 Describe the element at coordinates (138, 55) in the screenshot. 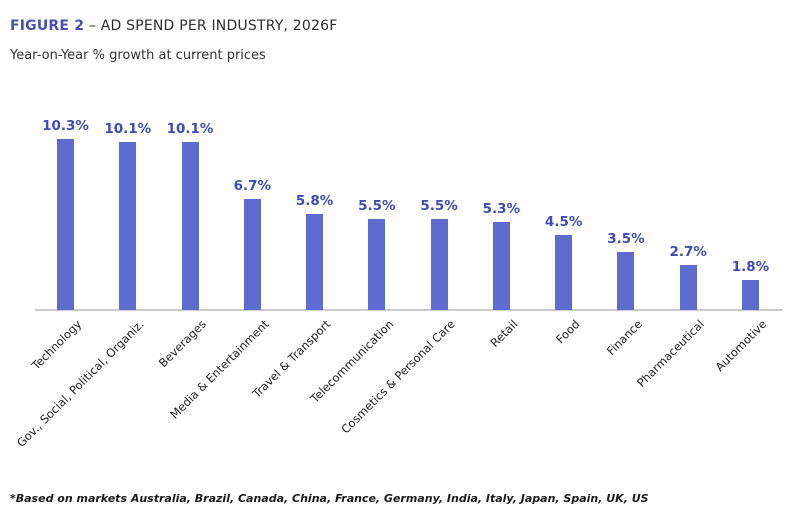

I see `figure-subtitle: Year-on-Year % growth at current prices` at that location.